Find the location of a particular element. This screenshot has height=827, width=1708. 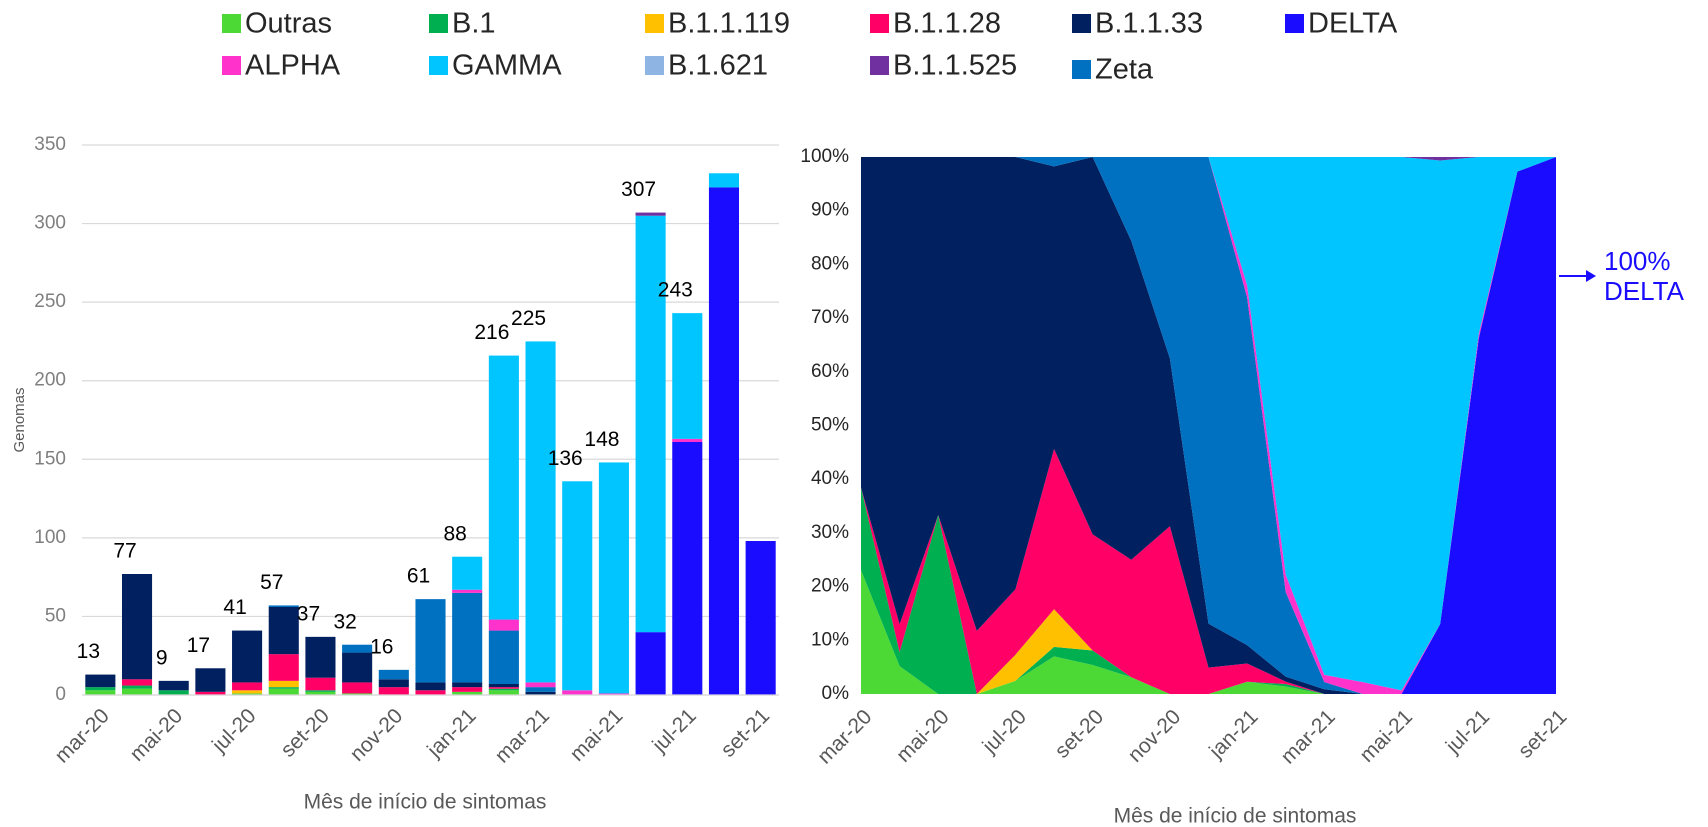

legend-label: DELTA is located at coordinates (1353, 24).